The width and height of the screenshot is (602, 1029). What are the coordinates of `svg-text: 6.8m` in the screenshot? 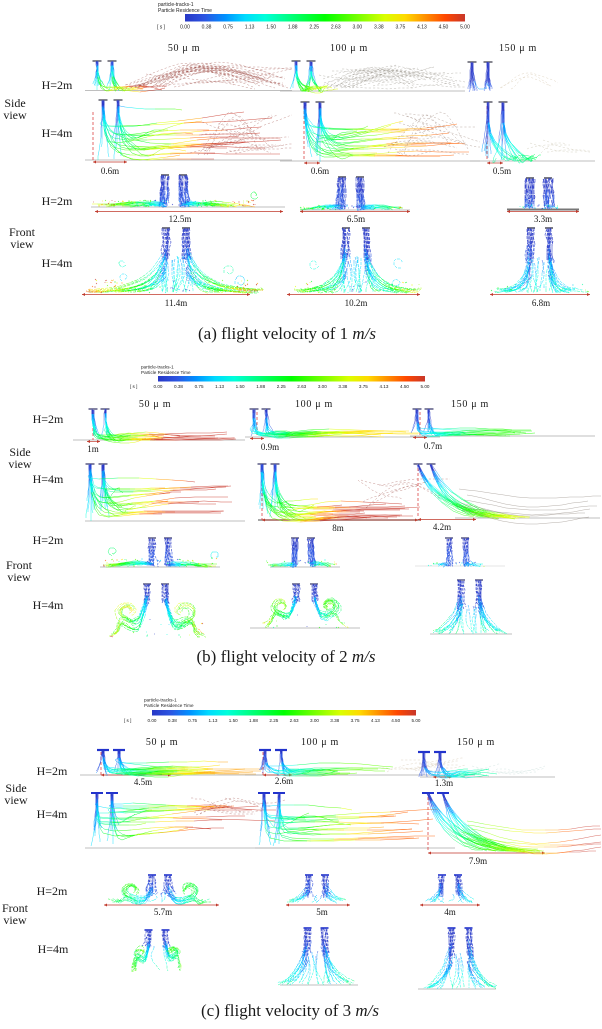 It's located at (541, 303).